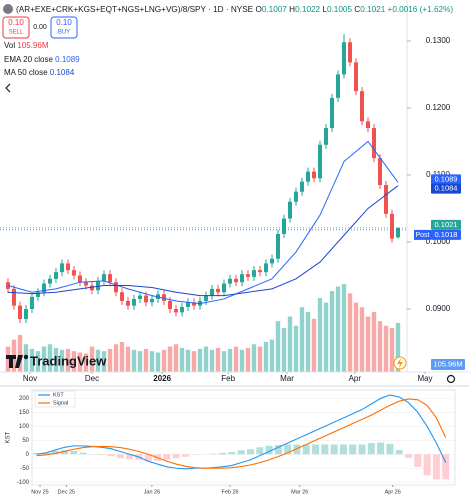  Describe the element at coordinates (421, 9) in the screenshot. I see `change: +0.0016 (+1.62%)` at that location.